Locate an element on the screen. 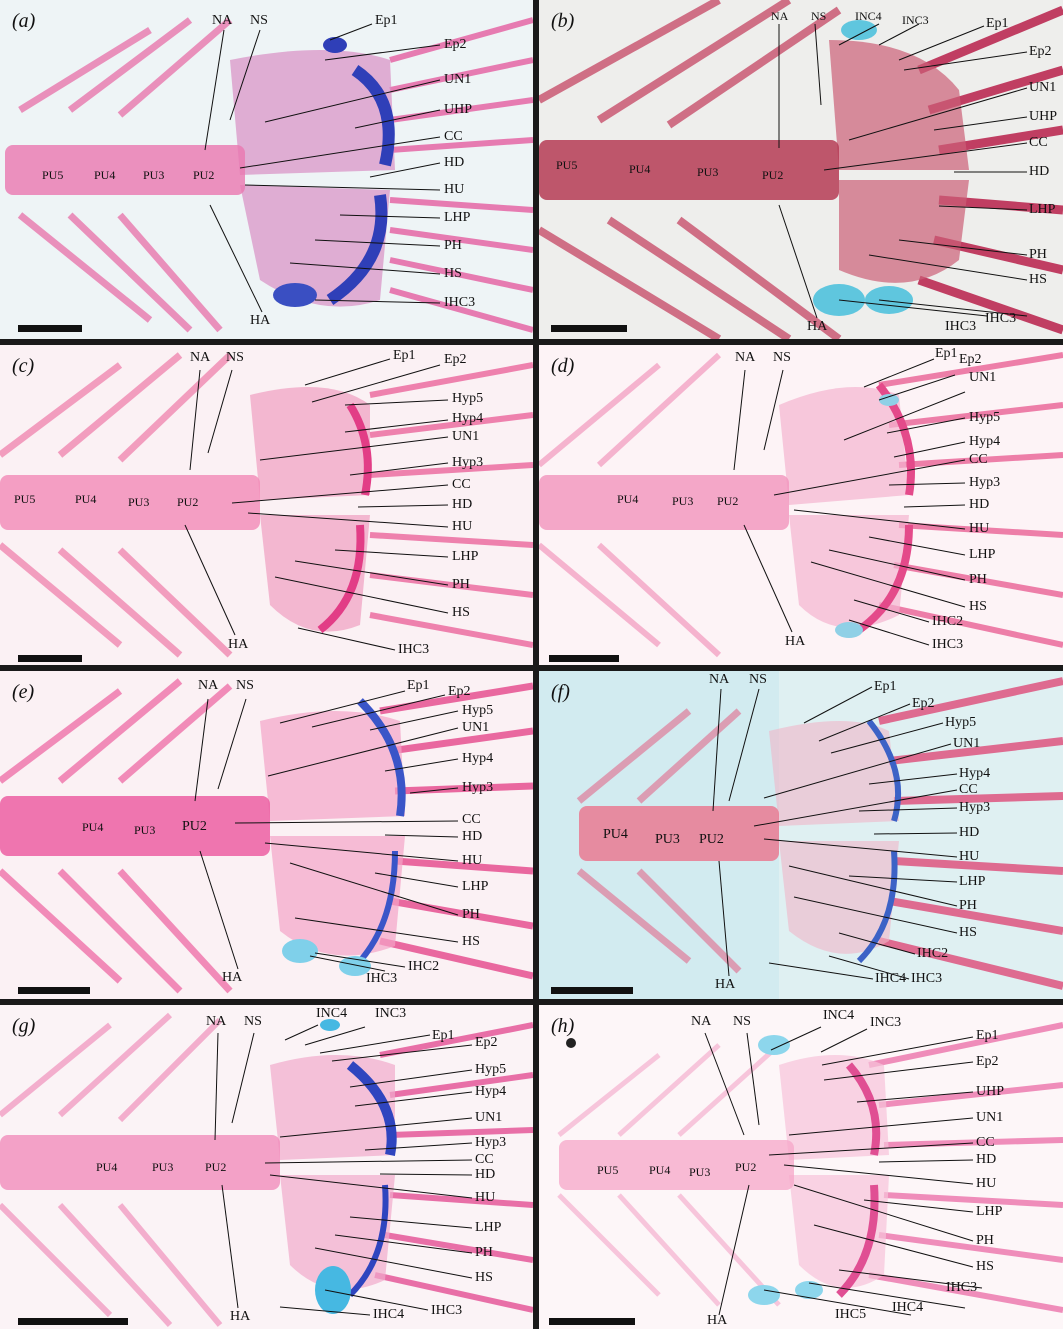  panel-label: (b) is located at coordinates (563, 21).